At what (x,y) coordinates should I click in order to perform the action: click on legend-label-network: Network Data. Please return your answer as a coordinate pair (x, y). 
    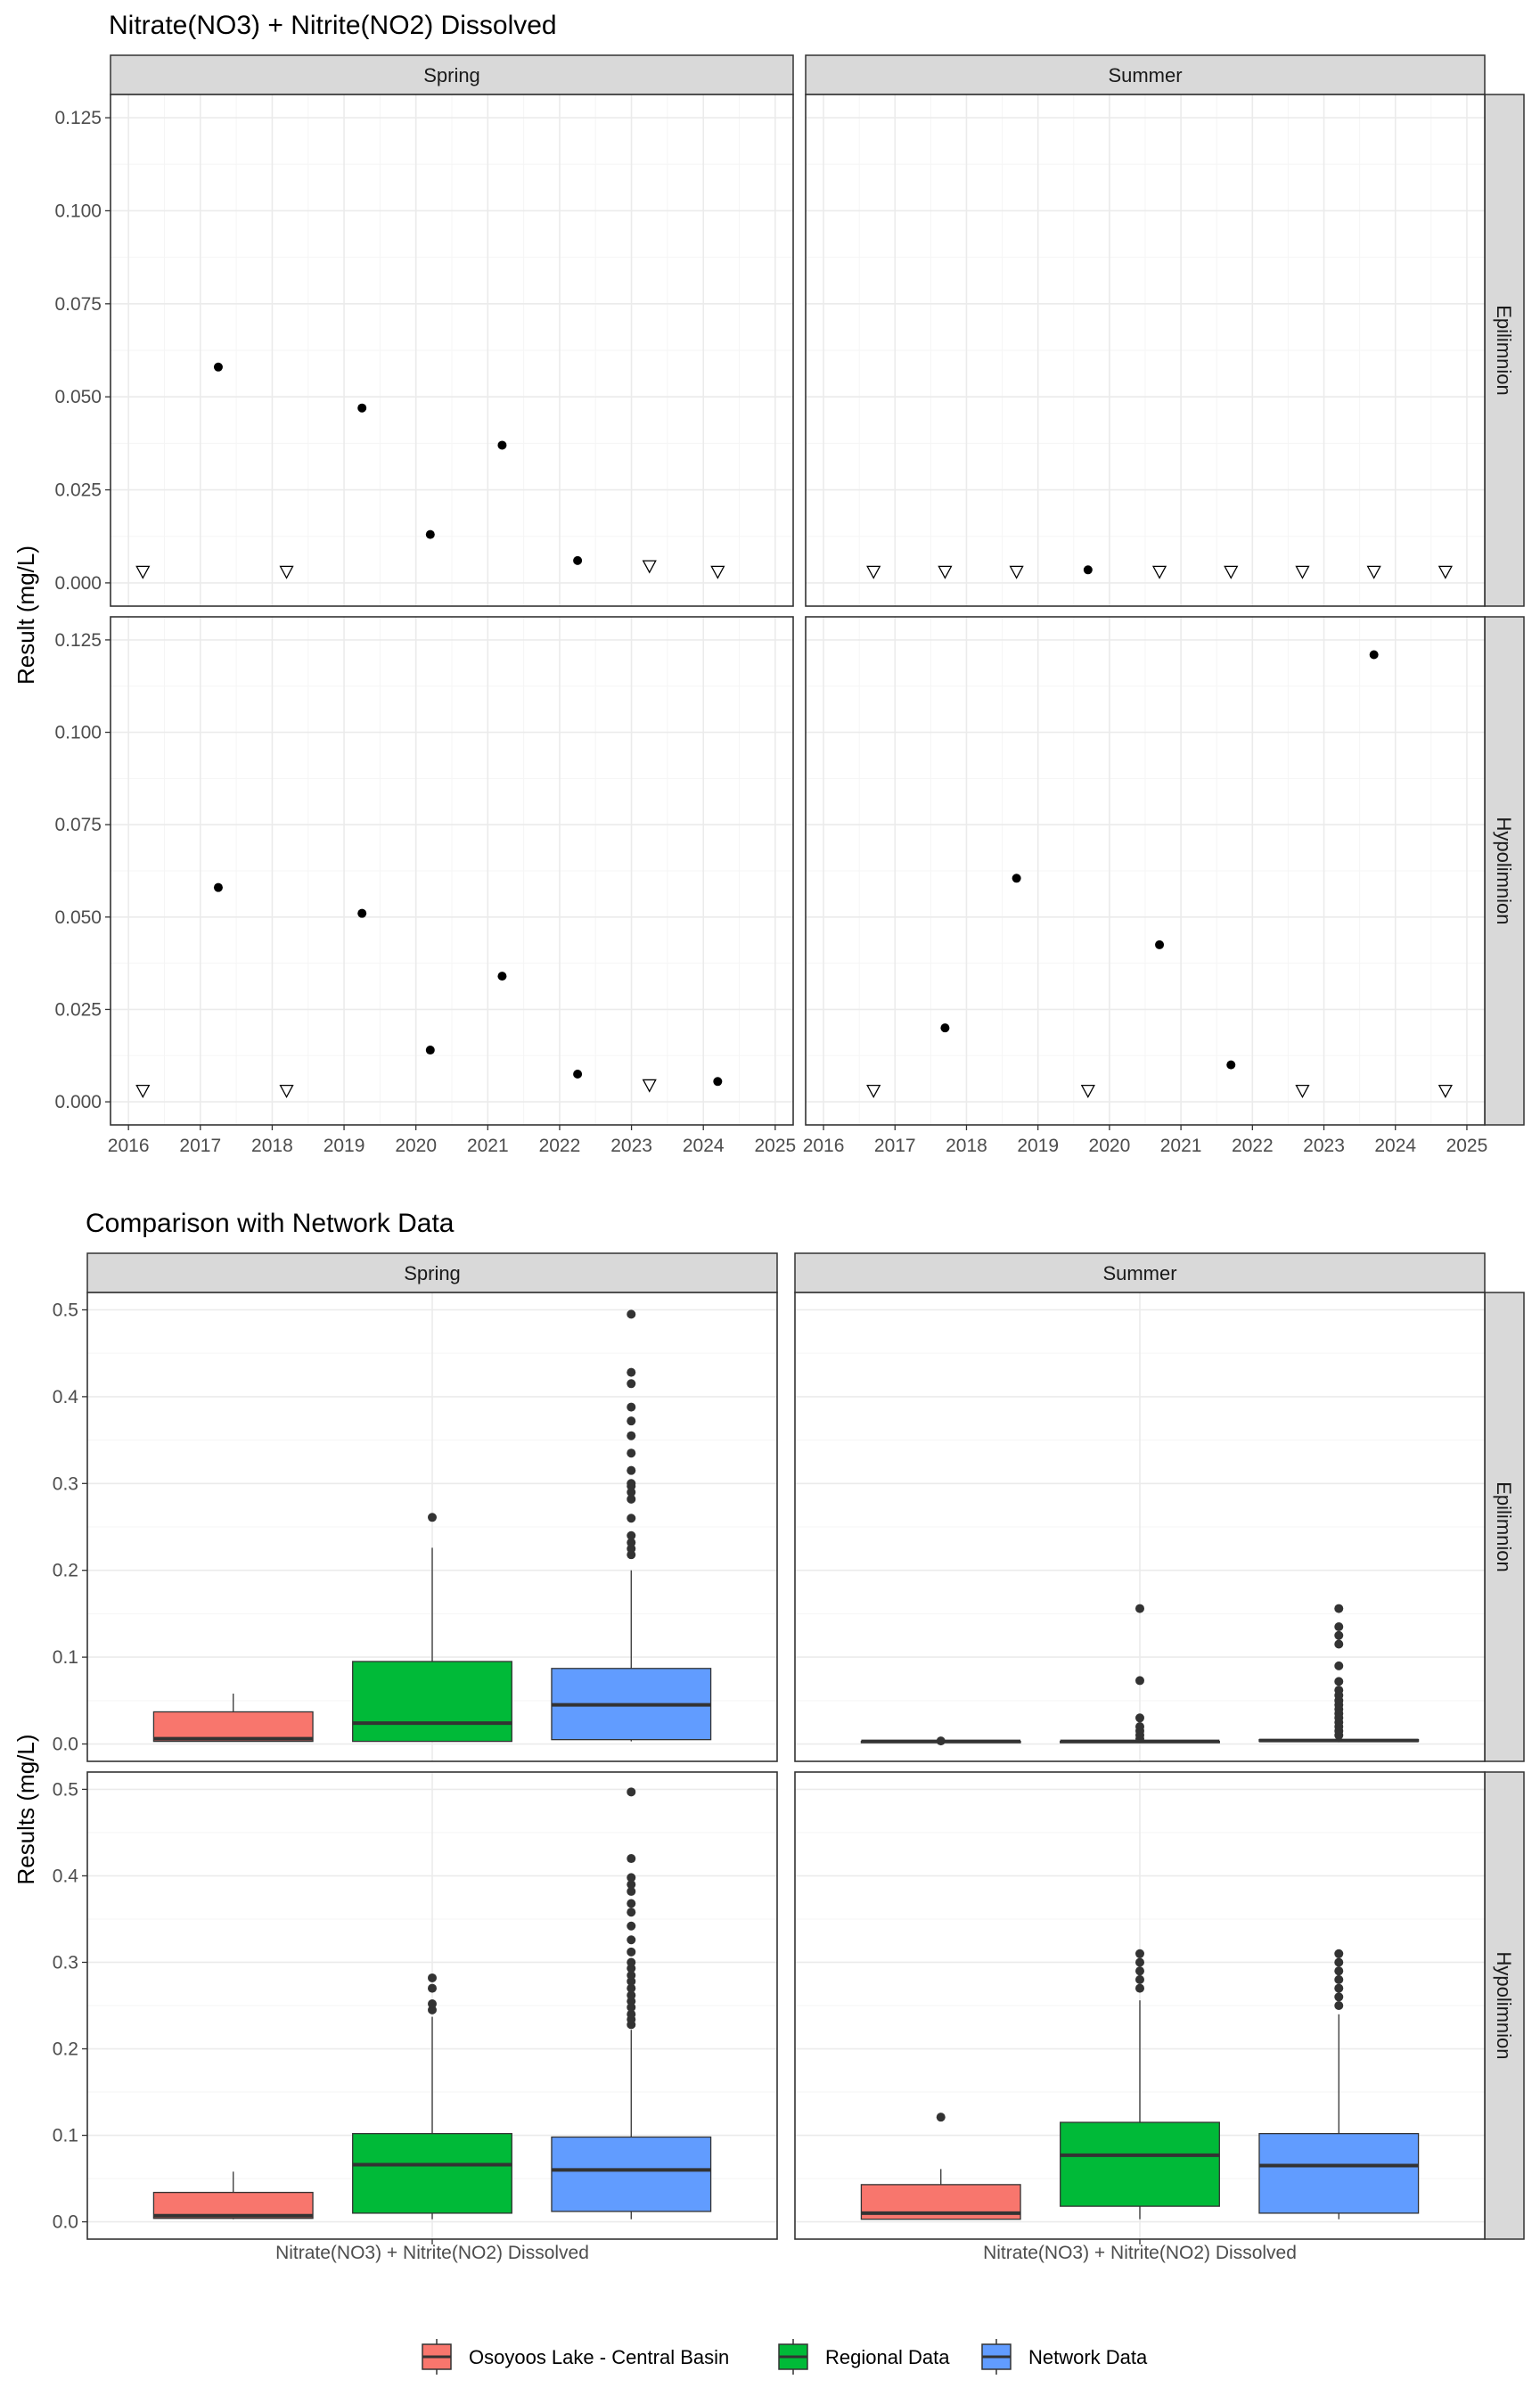
    Looking at the image, I should click on (1088, 2357).